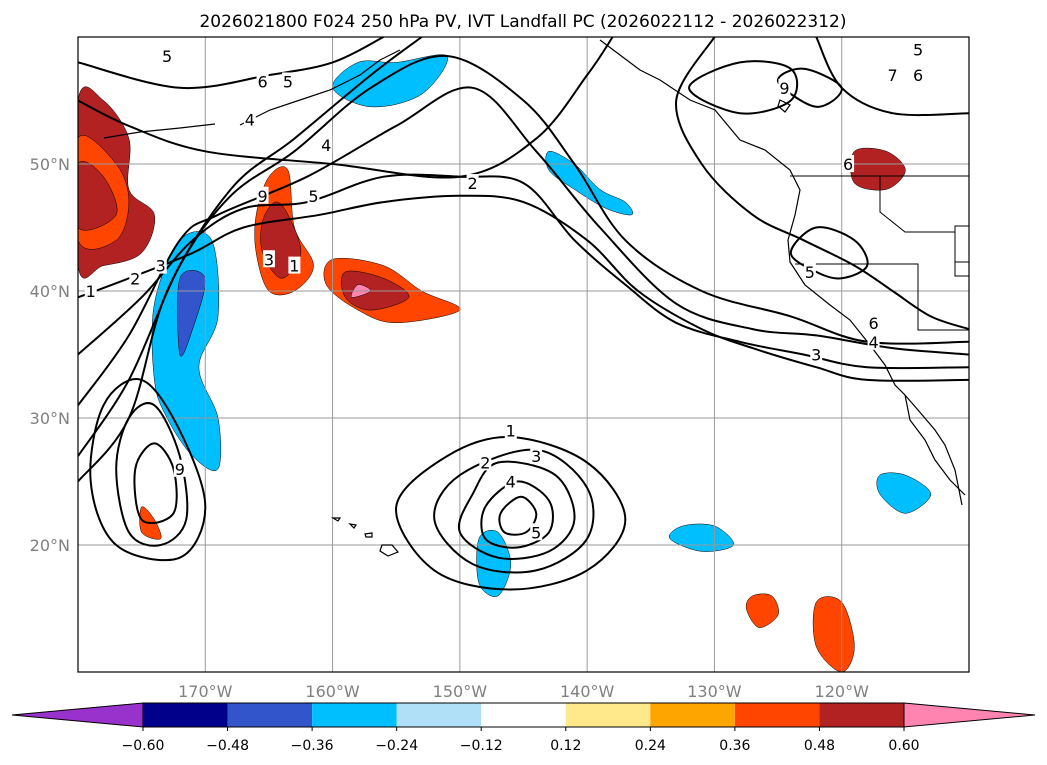 The height and width of the screenshot is (765, 1047). Describe the element at coordinates (143, 746) in the screenshot. I see `colorbar-tick-label: −0.60` at that location.